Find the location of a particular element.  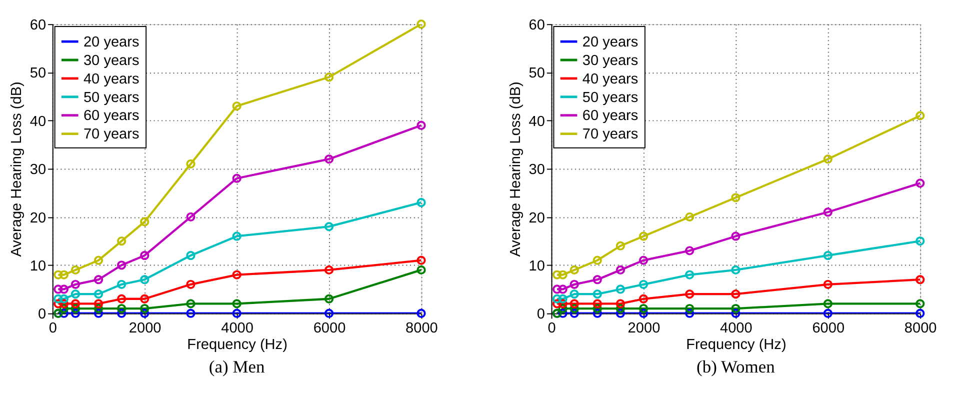

text: (b) Women is located at coordinates (736, 366).